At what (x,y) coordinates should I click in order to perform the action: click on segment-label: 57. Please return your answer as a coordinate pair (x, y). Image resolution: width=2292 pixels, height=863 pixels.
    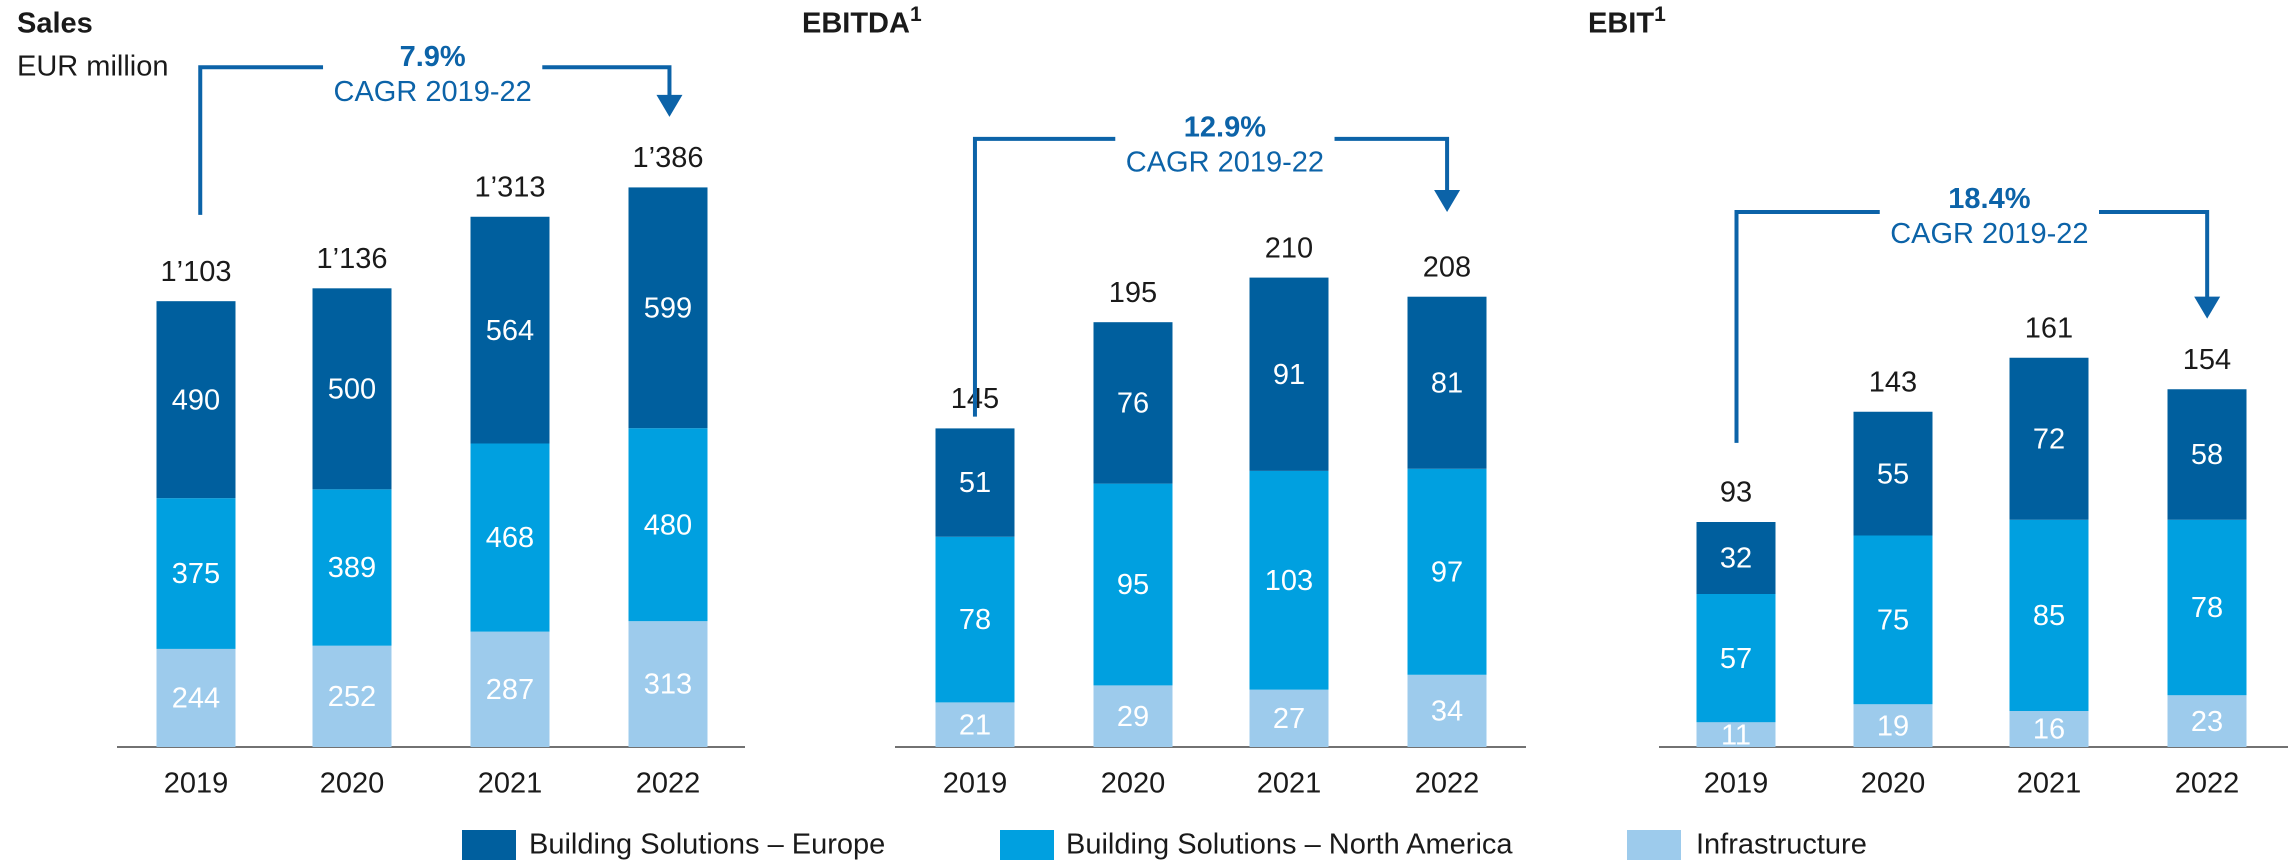
    Looking at the image, I should click on (1736, 659).